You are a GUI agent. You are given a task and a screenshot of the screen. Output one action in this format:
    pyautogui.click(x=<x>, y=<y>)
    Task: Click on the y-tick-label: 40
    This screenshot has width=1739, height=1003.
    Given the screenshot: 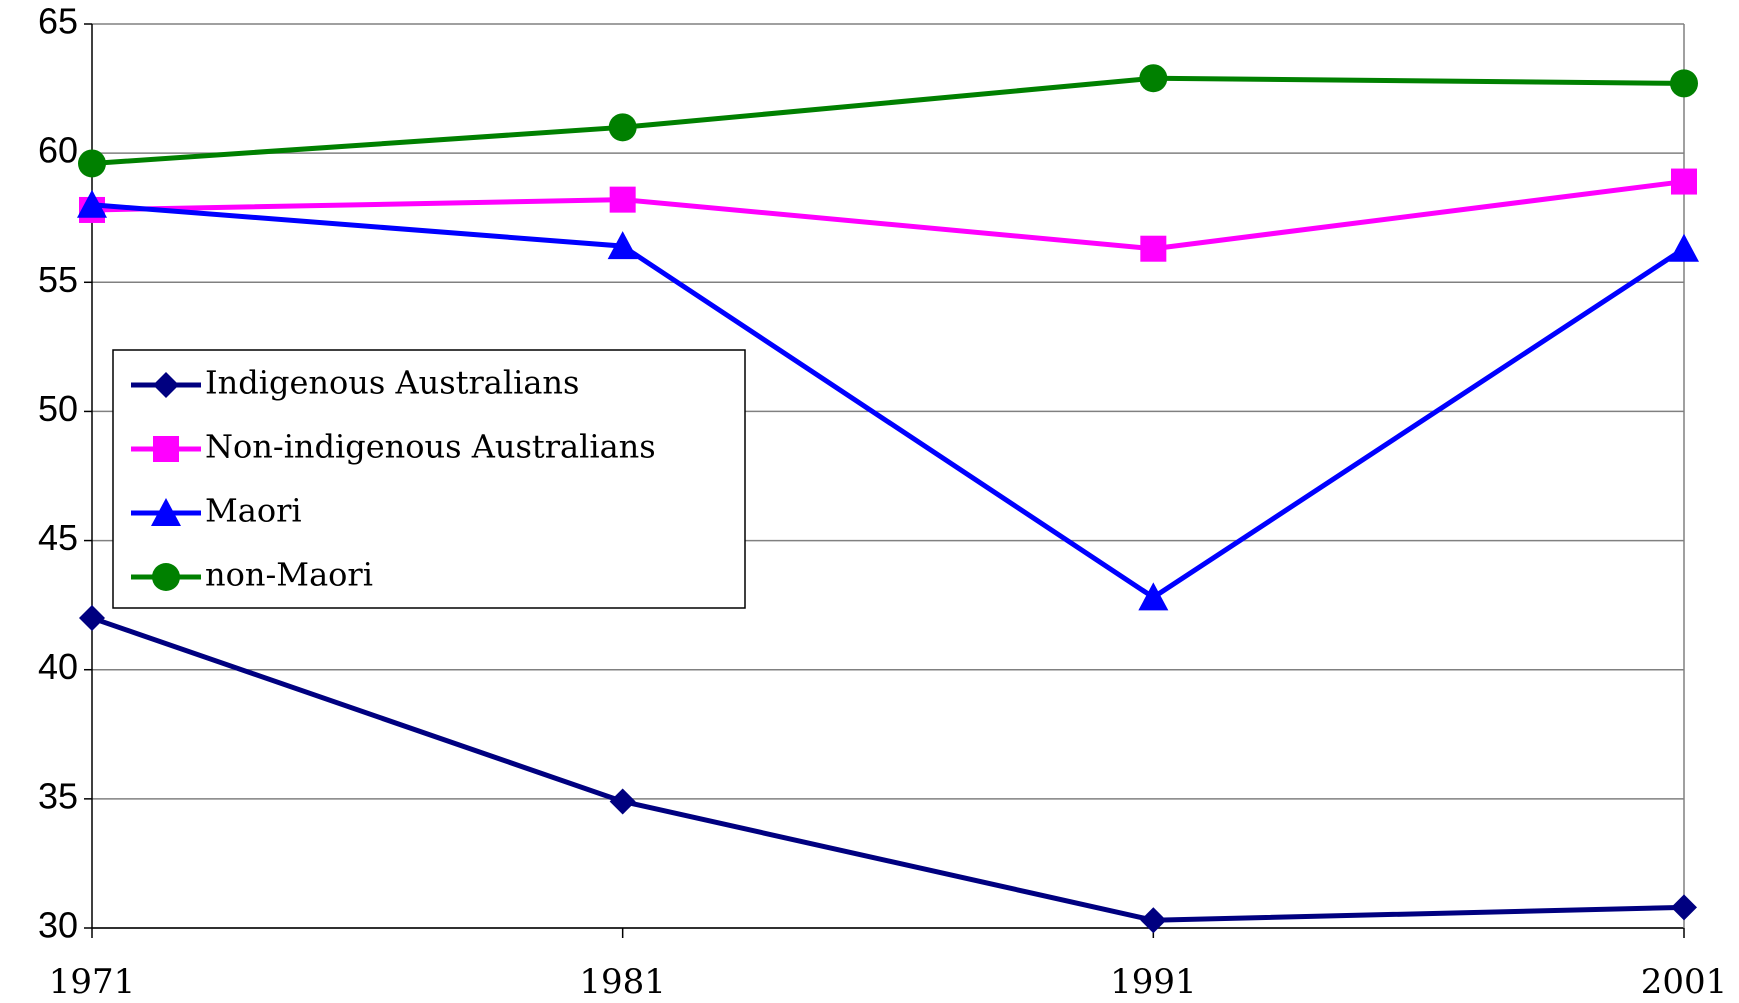 What is the action you would take?
    pyautogui.click(x=58, y=666)
    